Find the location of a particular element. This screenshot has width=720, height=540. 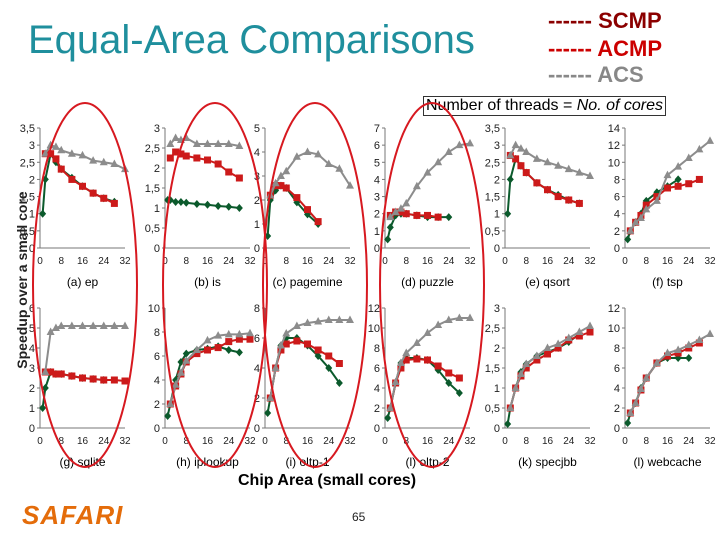

y-tick-label-0-2: 1 is located at coordinates (32, 215).